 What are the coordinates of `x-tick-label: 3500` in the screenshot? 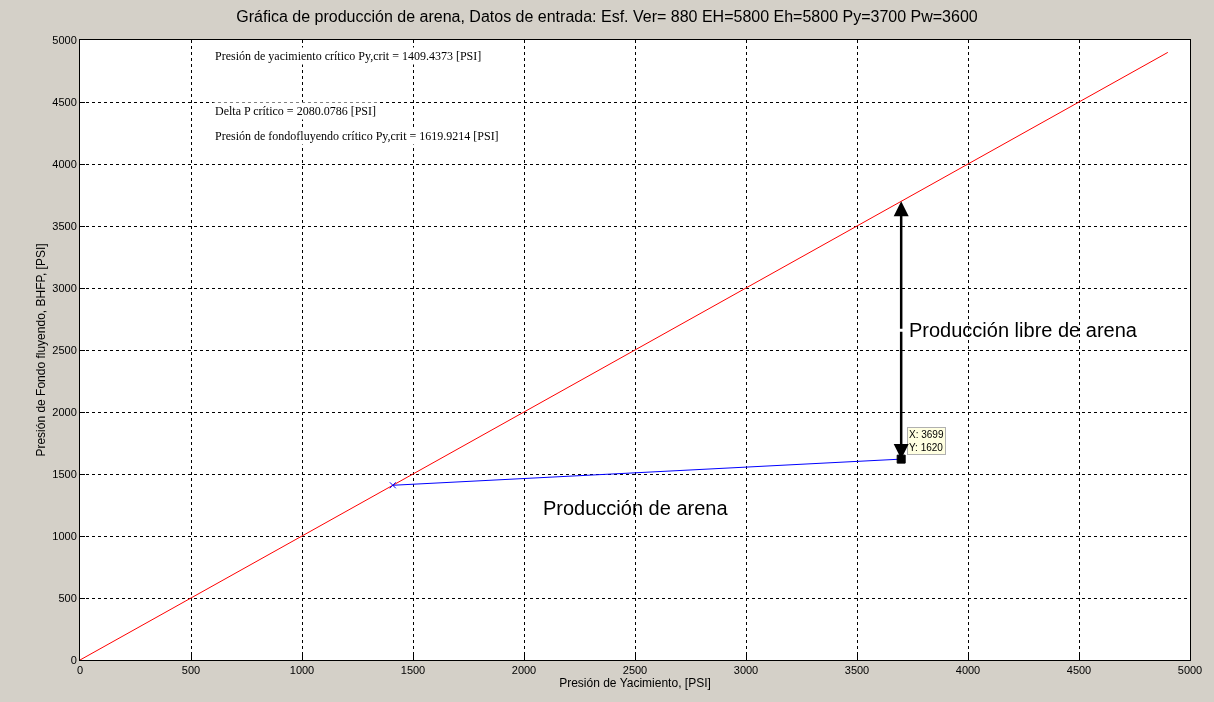 It's located at (857, 670).